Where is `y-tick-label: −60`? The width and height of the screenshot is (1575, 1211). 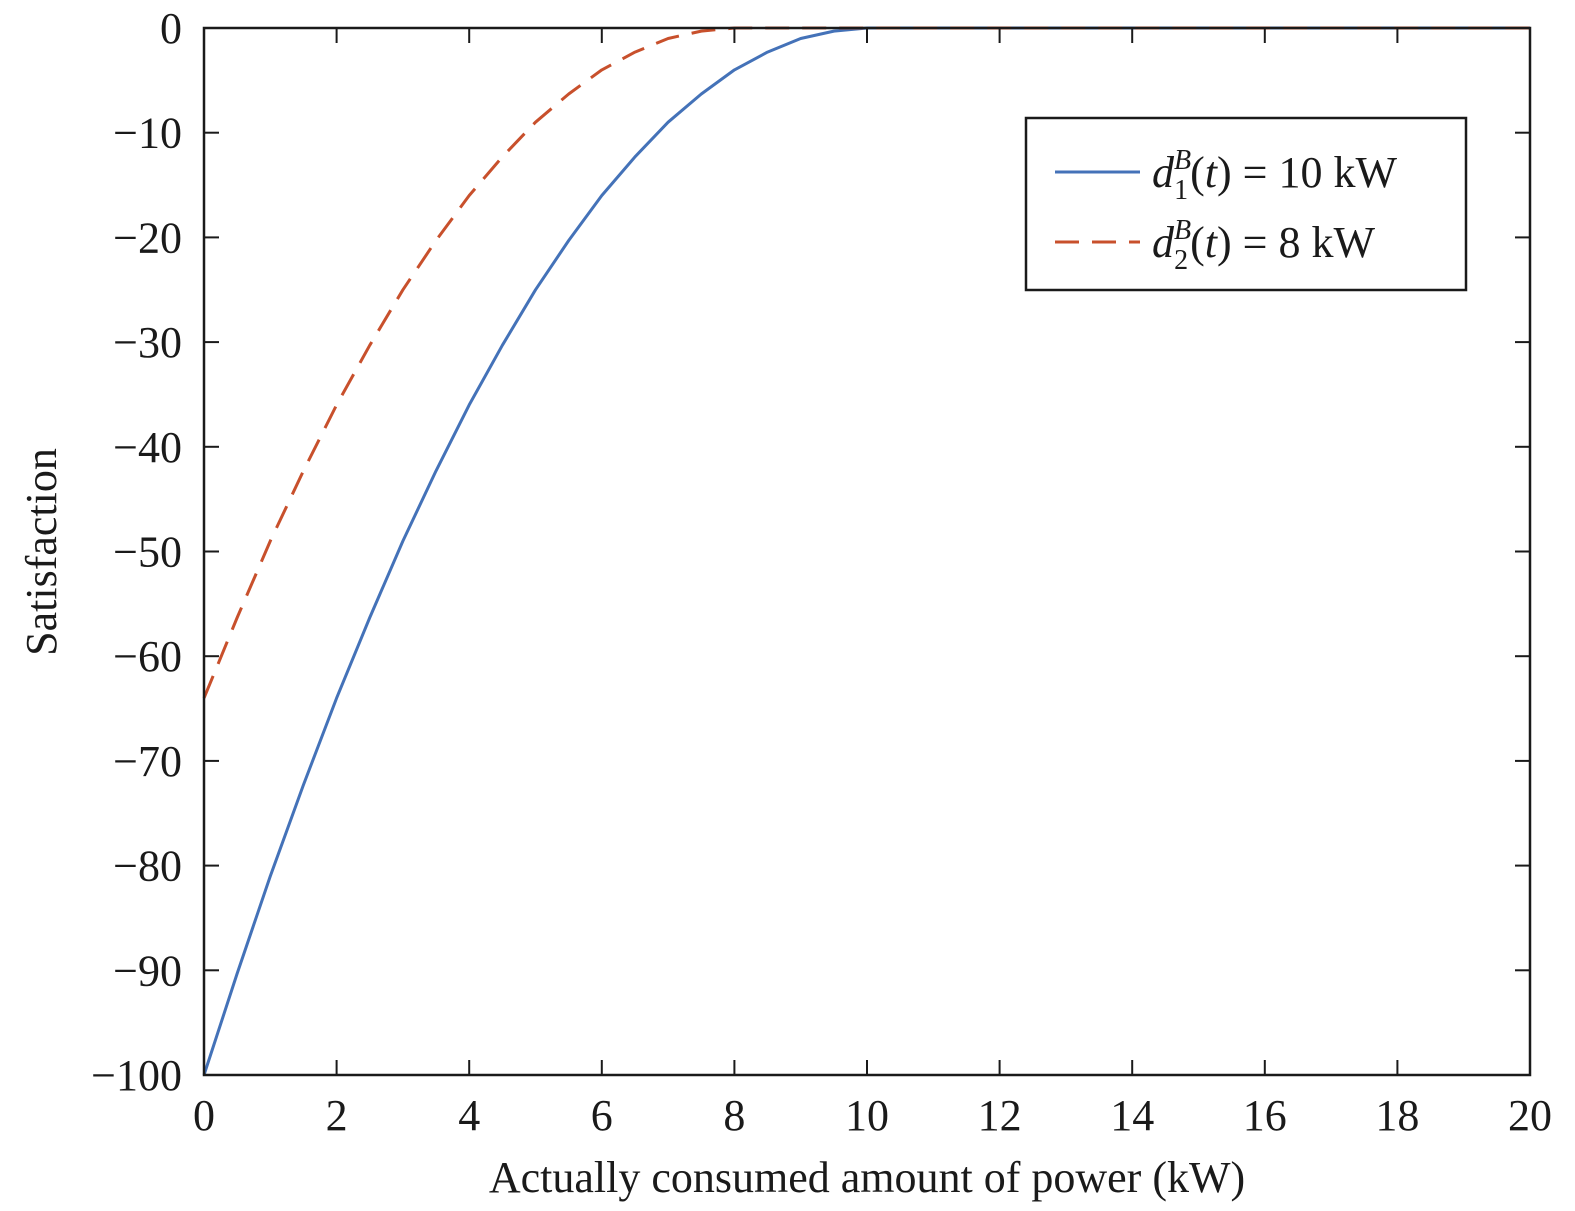 y-tick-label: −60 is located at coordinates (147, 656).